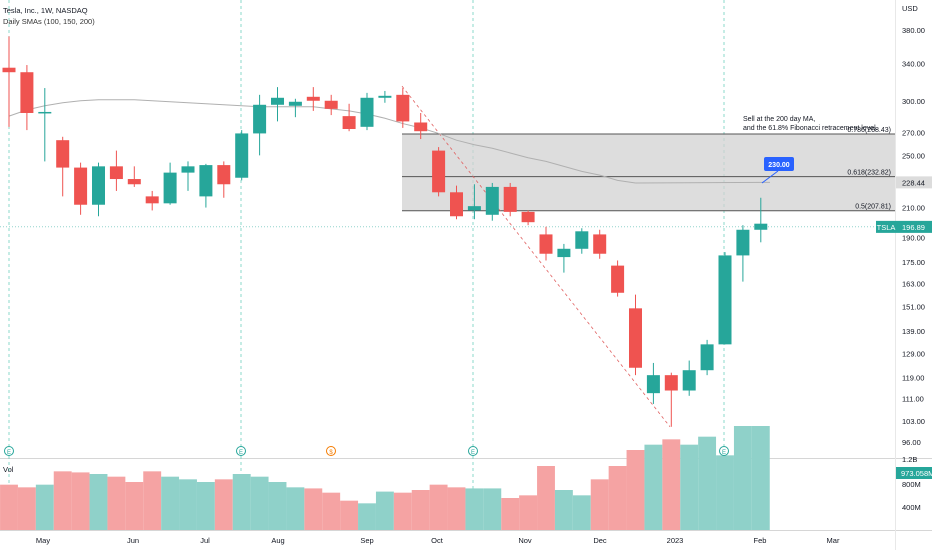 This screenshot has height=550, width=932. Describe the element at coordinates (779, 164) in the screenshot. I see `callout-box` at that location.